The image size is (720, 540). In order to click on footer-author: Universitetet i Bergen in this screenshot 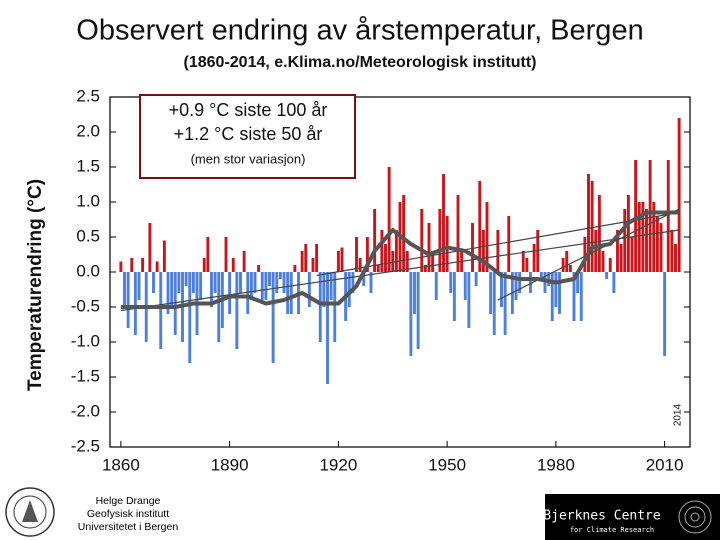, I will do `click(128, 527)`.